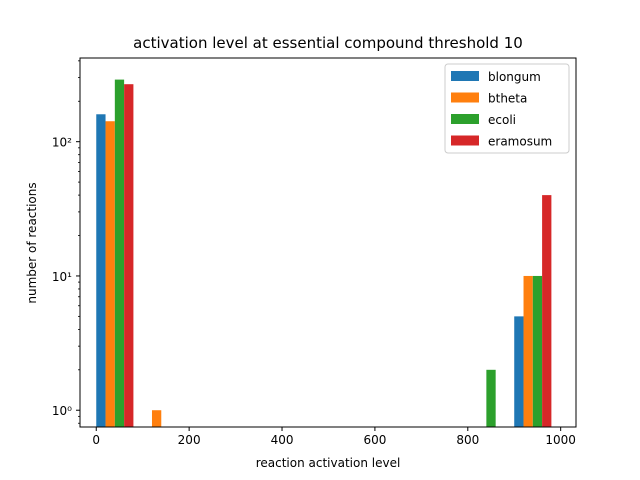 The image size is (640, 480). Describe the element at coordinates (465, 76) in the screenshot. I see `legend-swatch-blongum` at that location.